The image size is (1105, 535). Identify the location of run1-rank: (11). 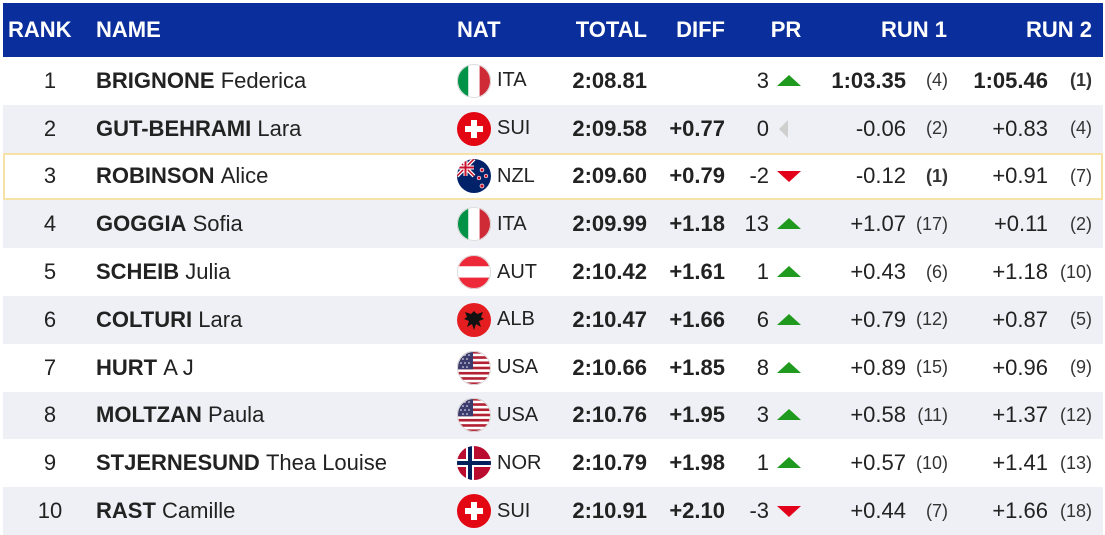
(932, 414).